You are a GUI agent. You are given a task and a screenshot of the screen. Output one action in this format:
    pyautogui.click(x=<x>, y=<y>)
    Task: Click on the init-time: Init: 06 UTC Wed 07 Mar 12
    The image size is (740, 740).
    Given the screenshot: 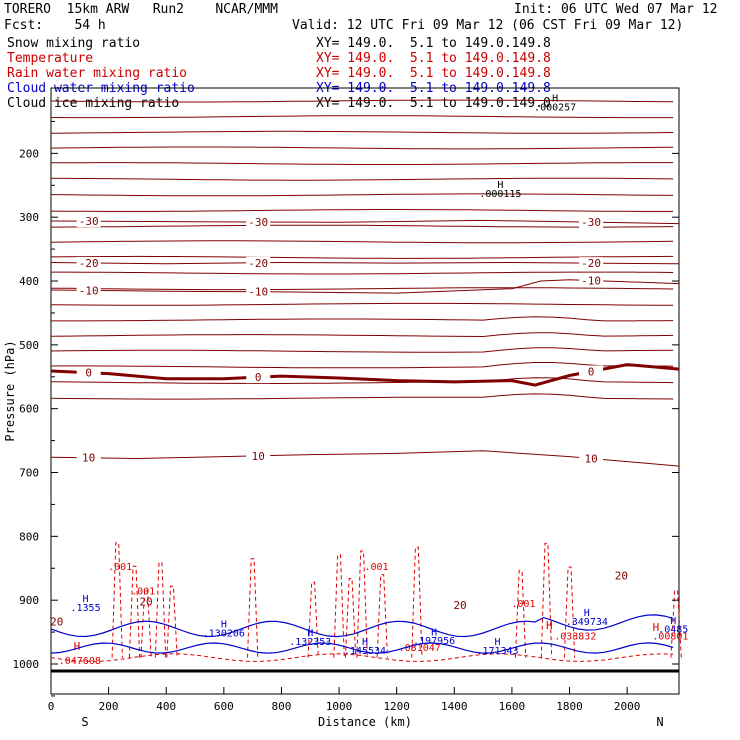 What is the action you would take?
    pyautogui.click(x=616, y=9)
    